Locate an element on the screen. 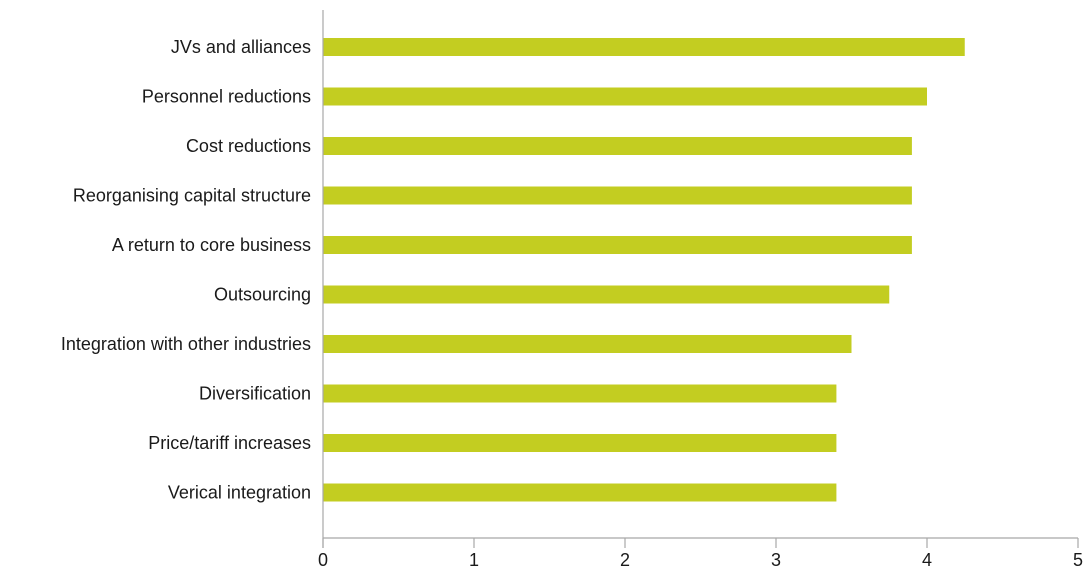  category-label: JVs and alliances is located at coordinates (241, 47).